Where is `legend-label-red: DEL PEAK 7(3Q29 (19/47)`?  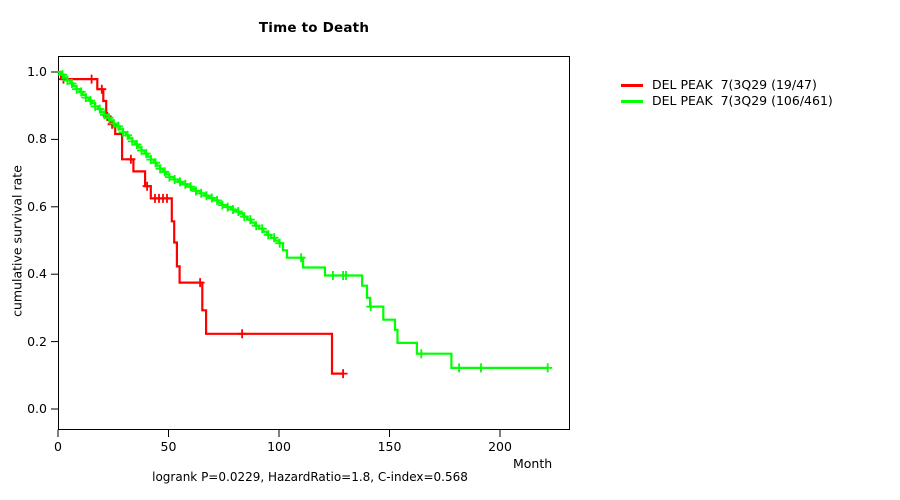 legend-label-red: DEL PEAK 7(3Q29 (19/47) is located at coordinates (734, 84).